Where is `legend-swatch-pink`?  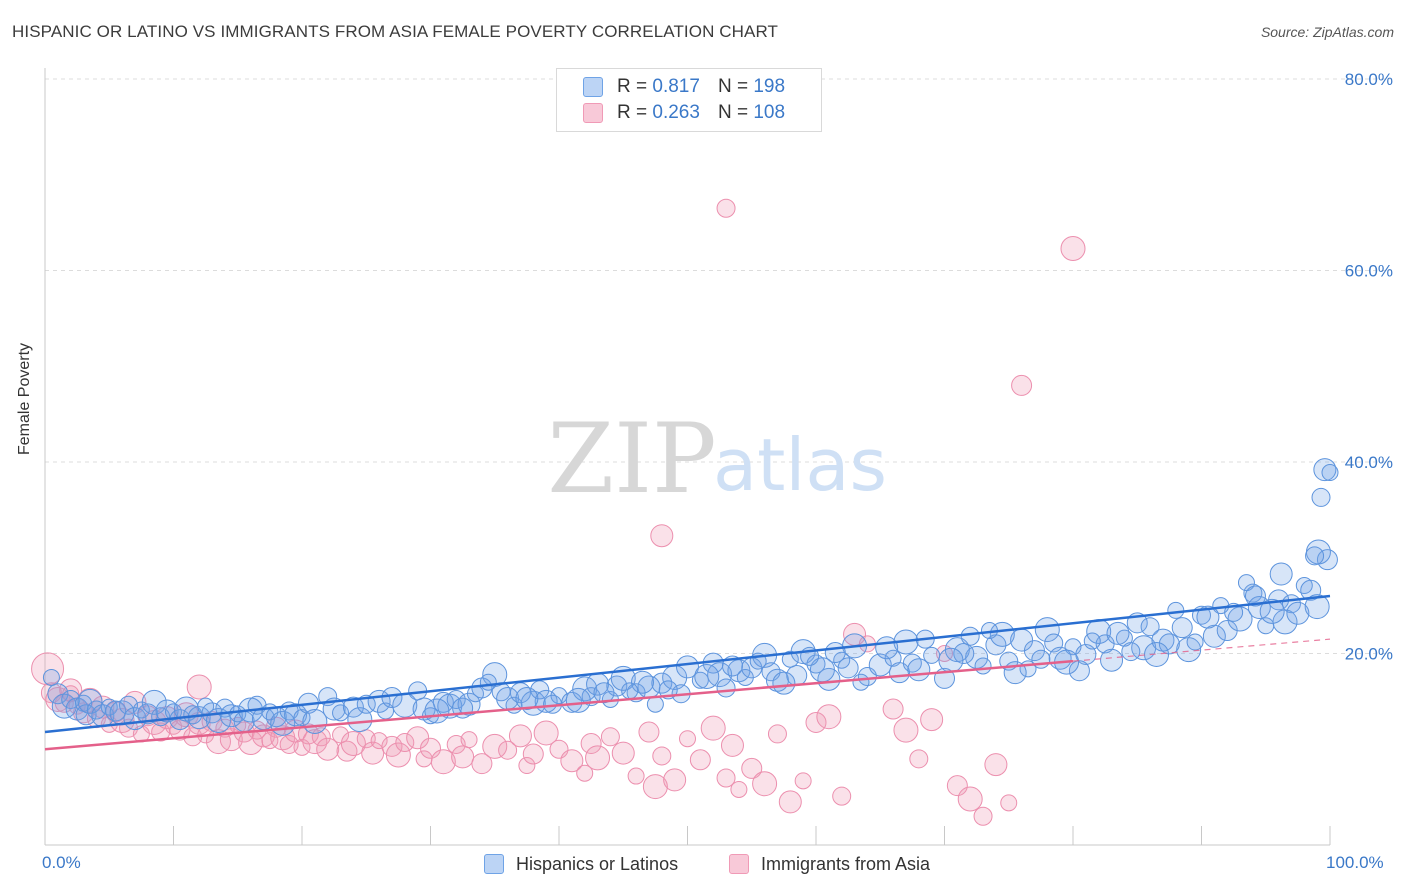 legend-swatch-pink is located at coordinates (739, 864).